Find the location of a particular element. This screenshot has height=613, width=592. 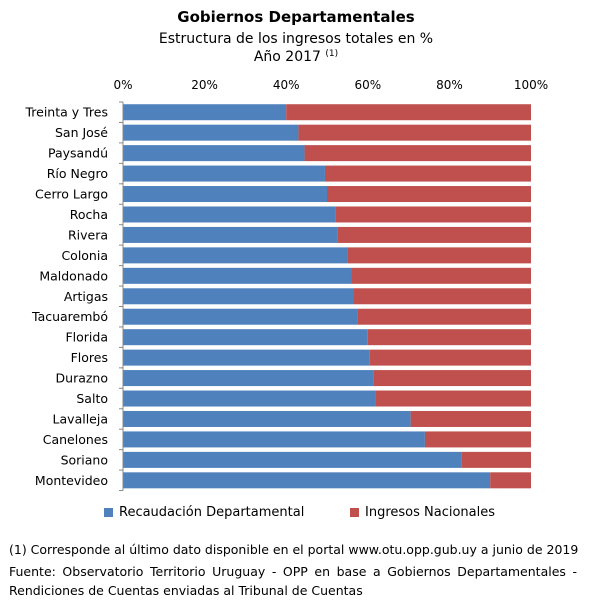

category-label: Río Negro is located at coordinates (77, 173).